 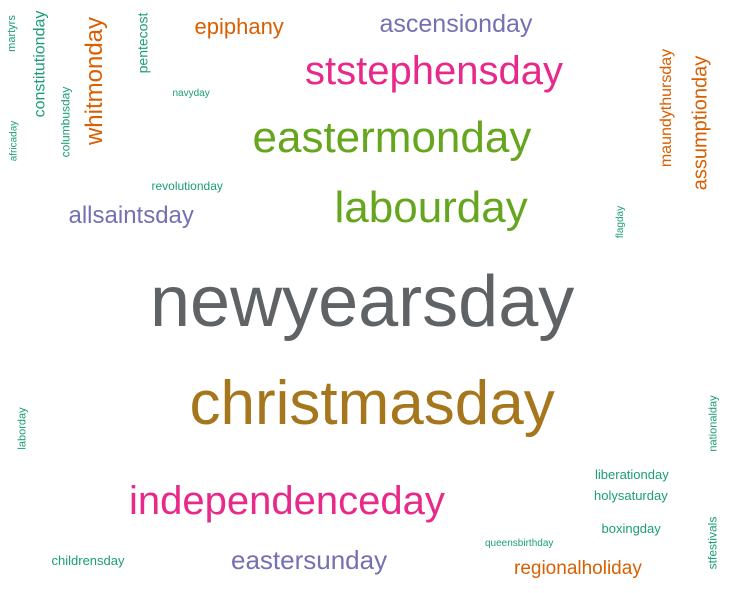 I want to click on word-africaday: africaday, so click(x=13, y=141).